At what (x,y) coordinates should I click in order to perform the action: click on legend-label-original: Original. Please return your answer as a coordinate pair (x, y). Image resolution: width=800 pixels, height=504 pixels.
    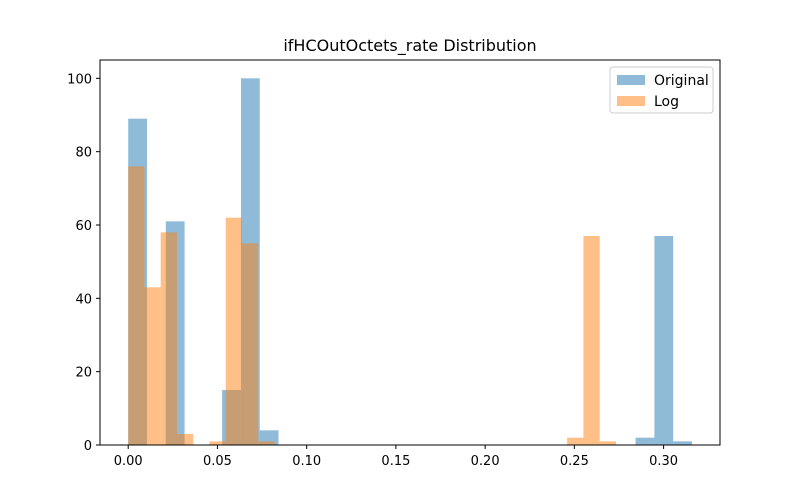
    Looking at the image, I should click on (681, 81).